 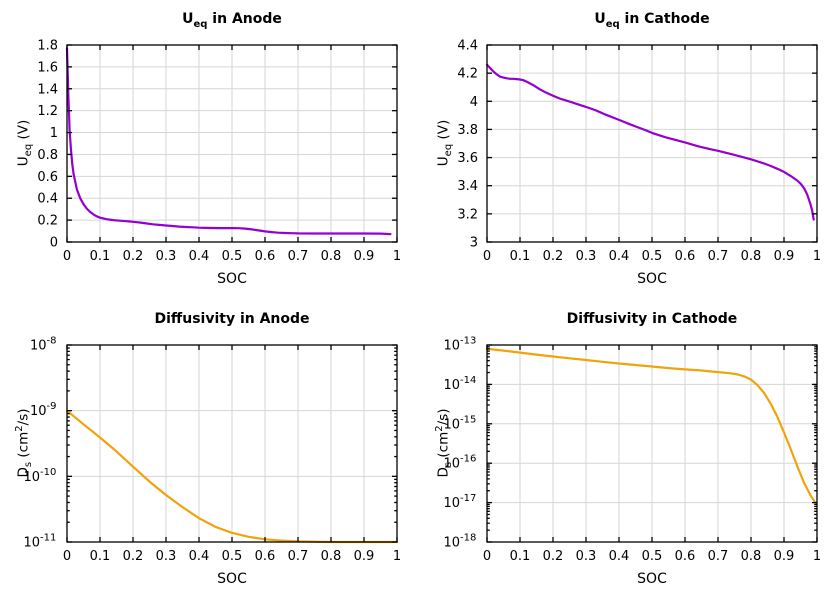 I want to click on title-text: Diffusivity in Cathode, so click(x=652, y=319).